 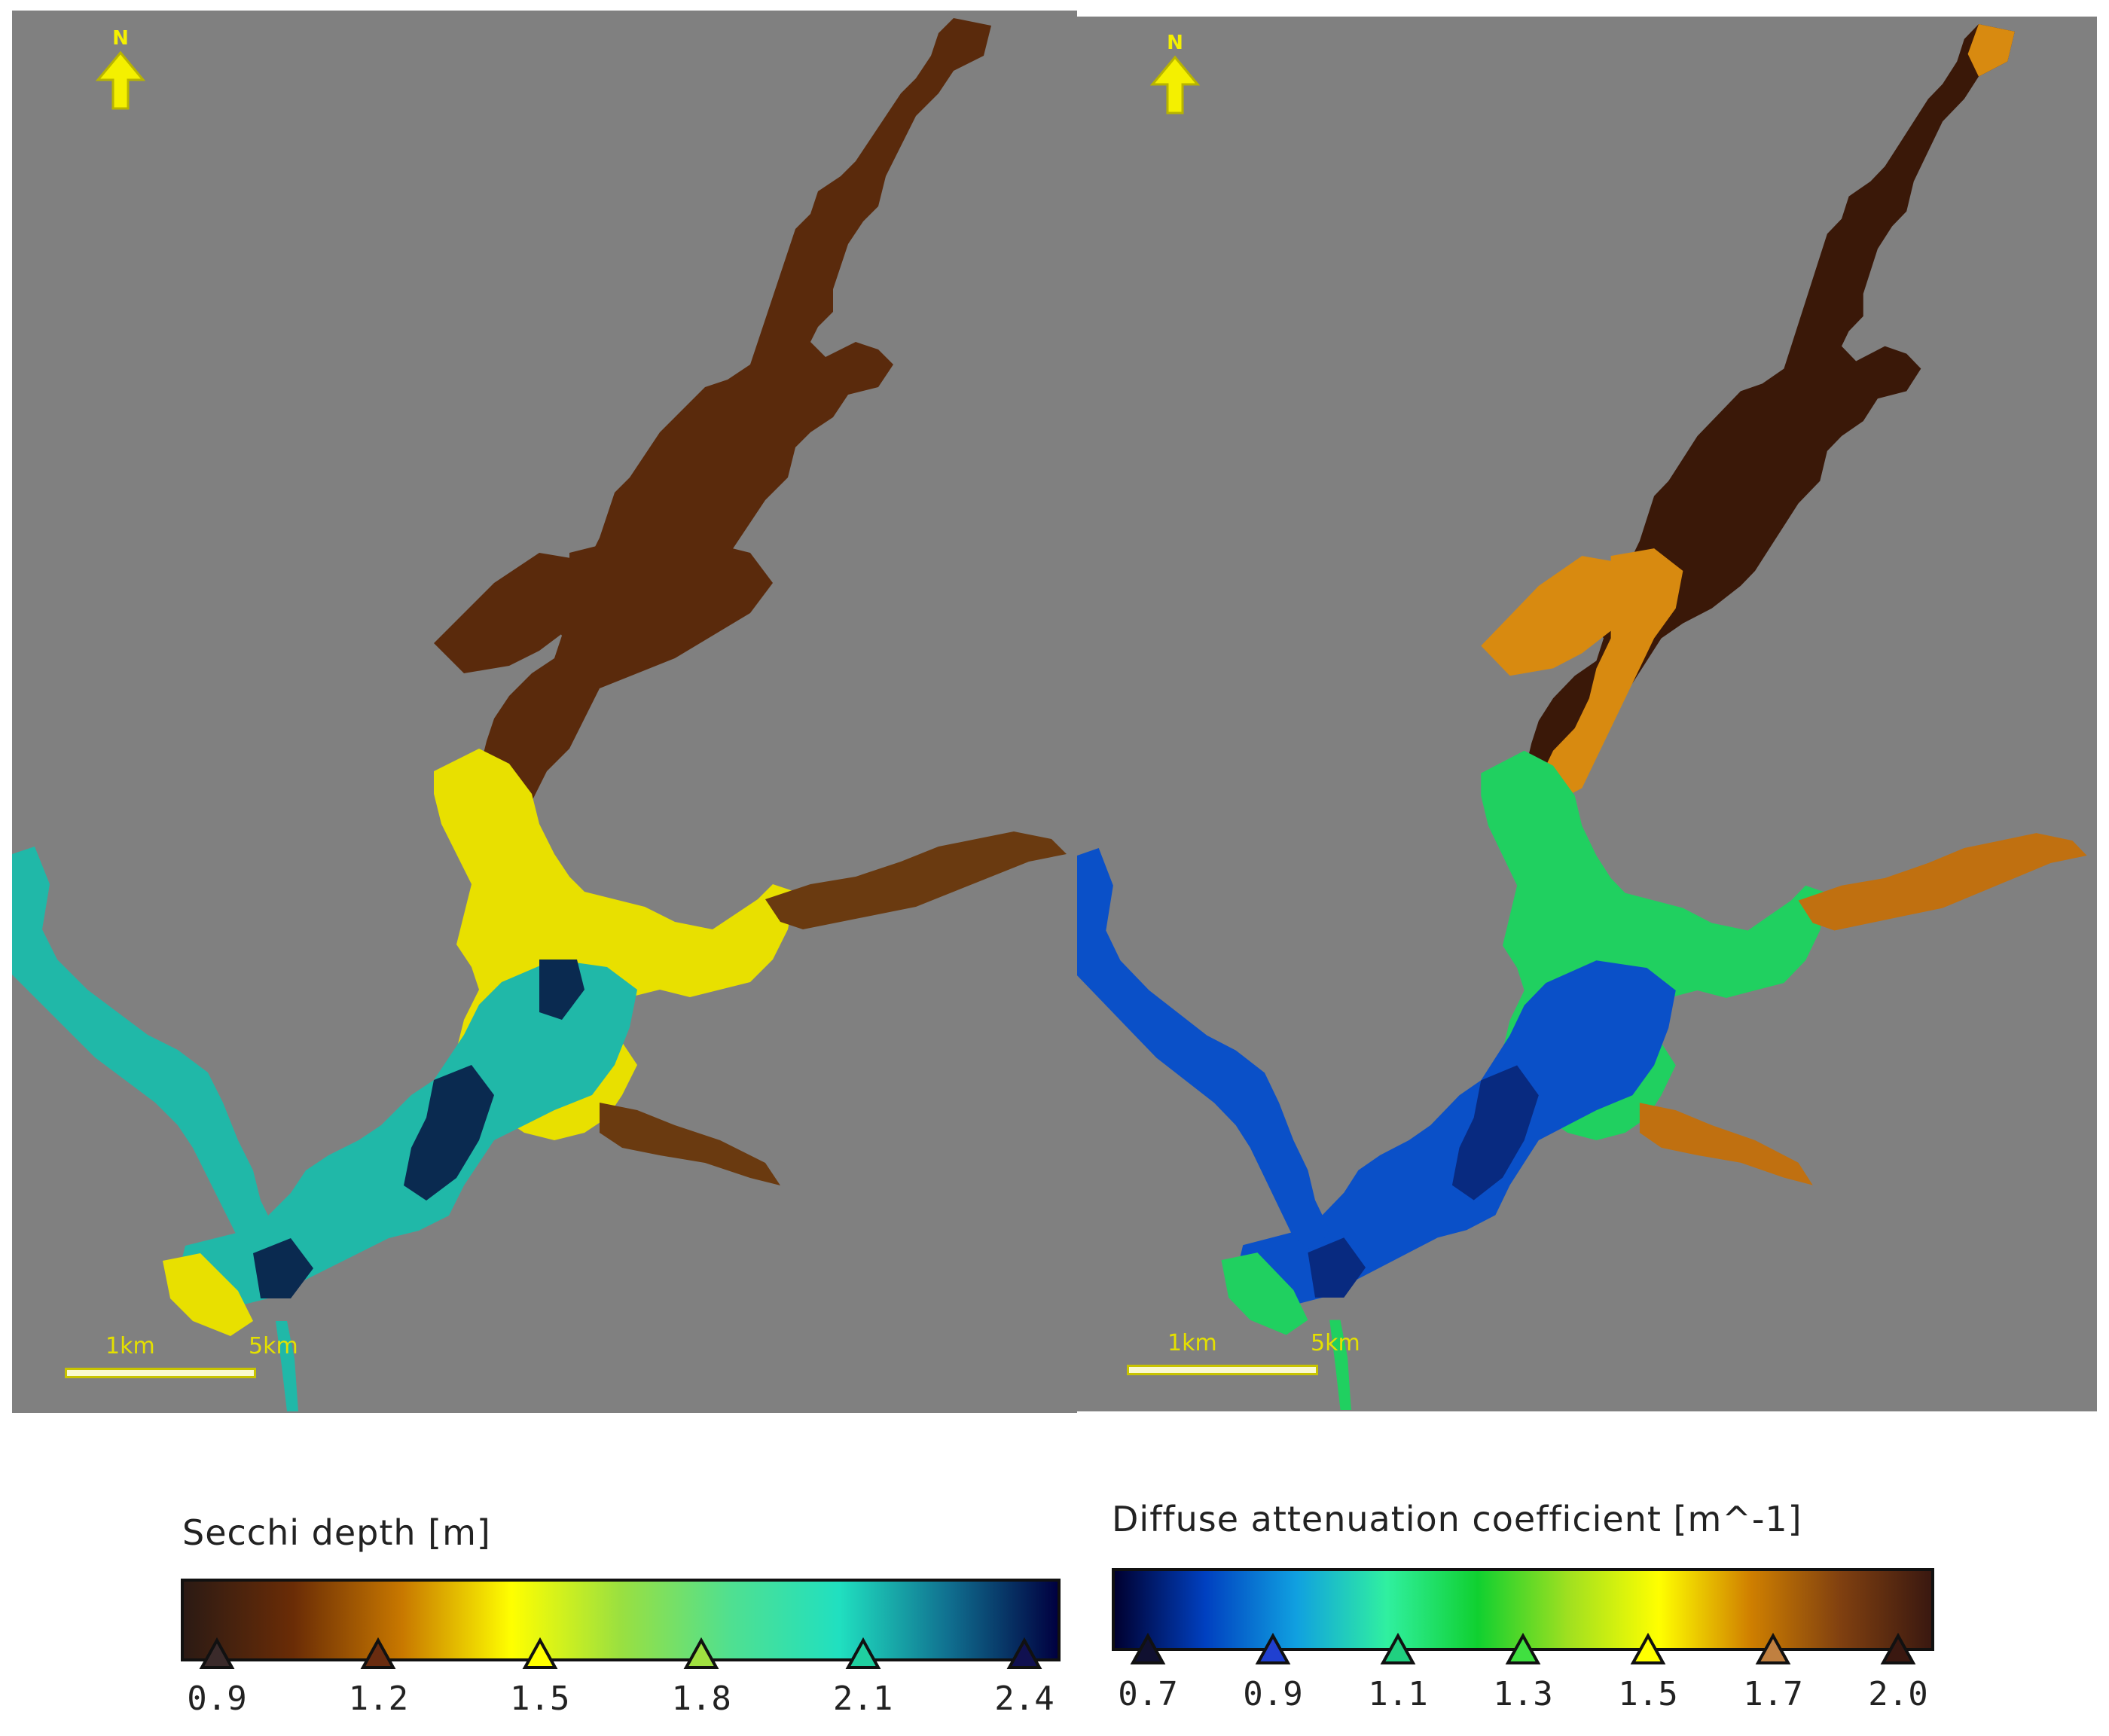 I want to click on upper-tip, so click(x=1991, y=50).